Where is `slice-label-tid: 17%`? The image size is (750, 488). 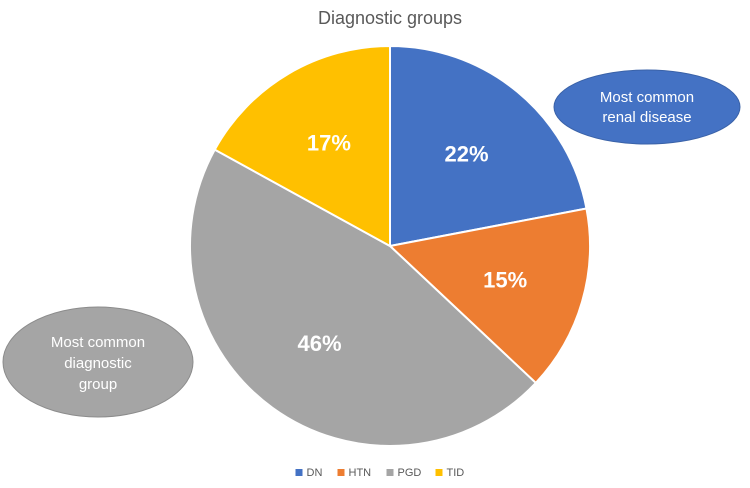 slice-label-tid: 17% is located at coordinates (329, 143).